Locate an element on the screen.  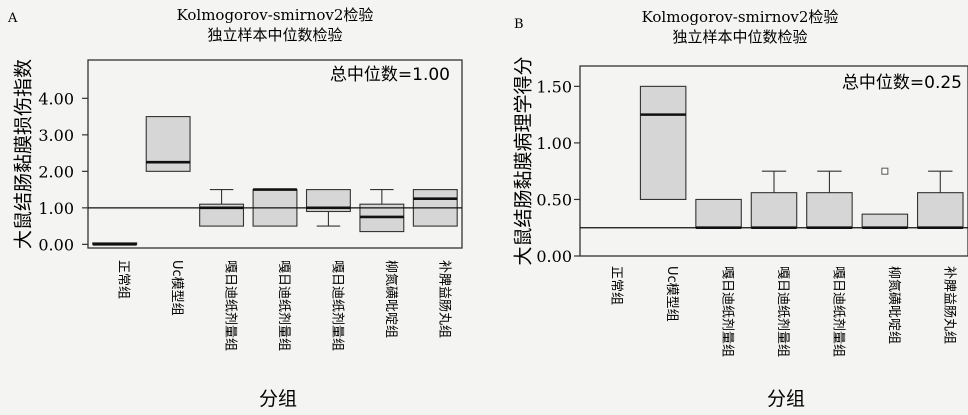
panel-b-category-label: 补脾益肠丸组 is located at coordinates (948, 305).